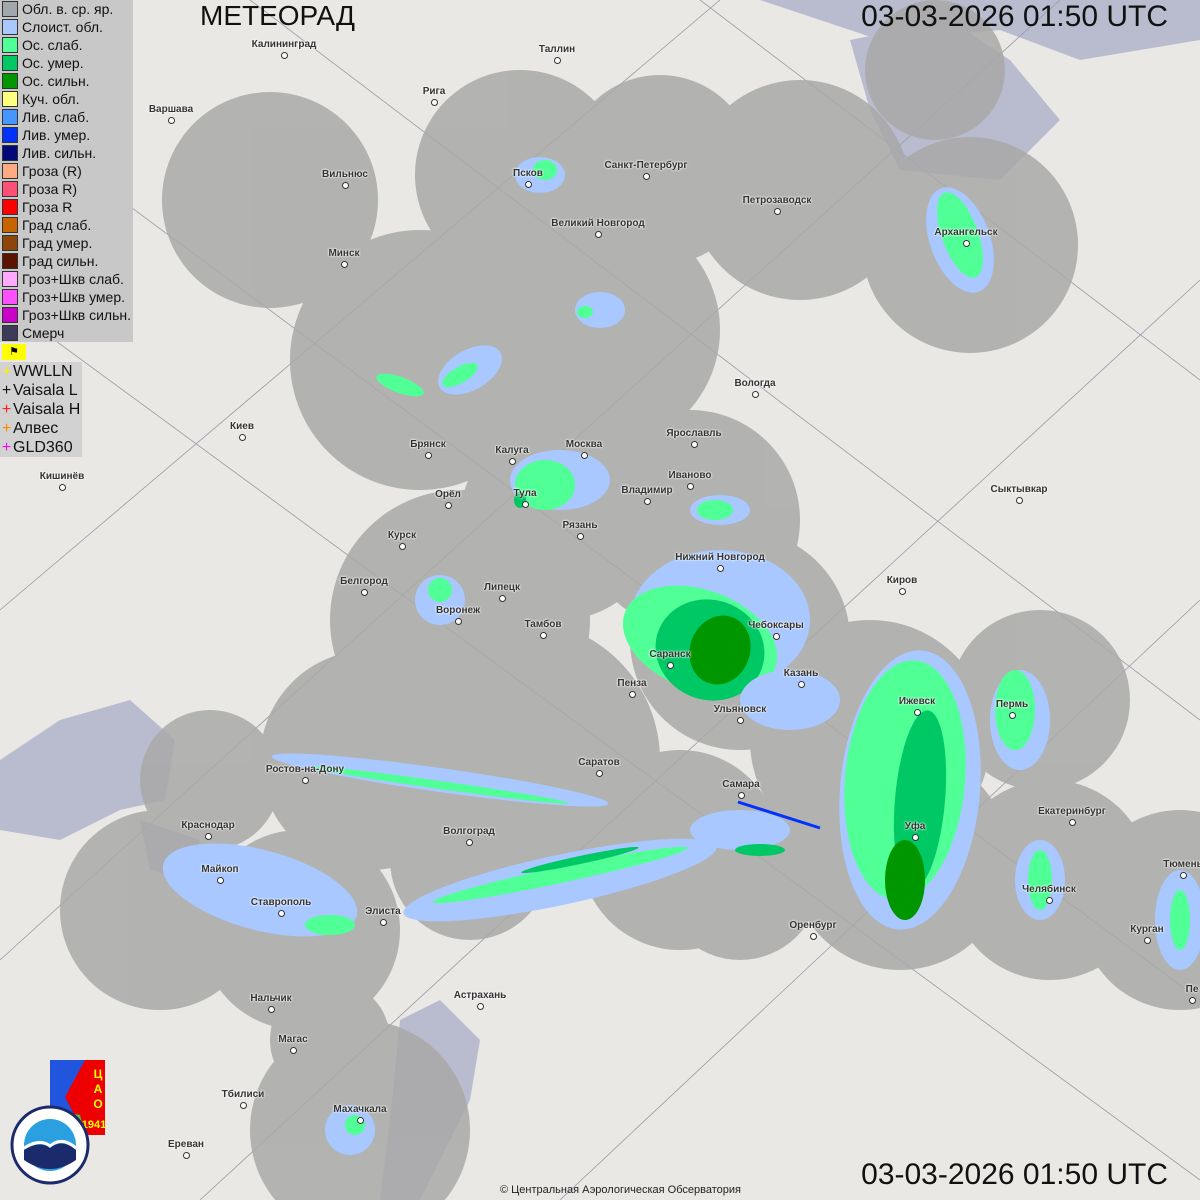 Image resolution: width=1200 pixels, height=1200 pixels. I want to click on city-label: Тамбов, so click(543, 624).